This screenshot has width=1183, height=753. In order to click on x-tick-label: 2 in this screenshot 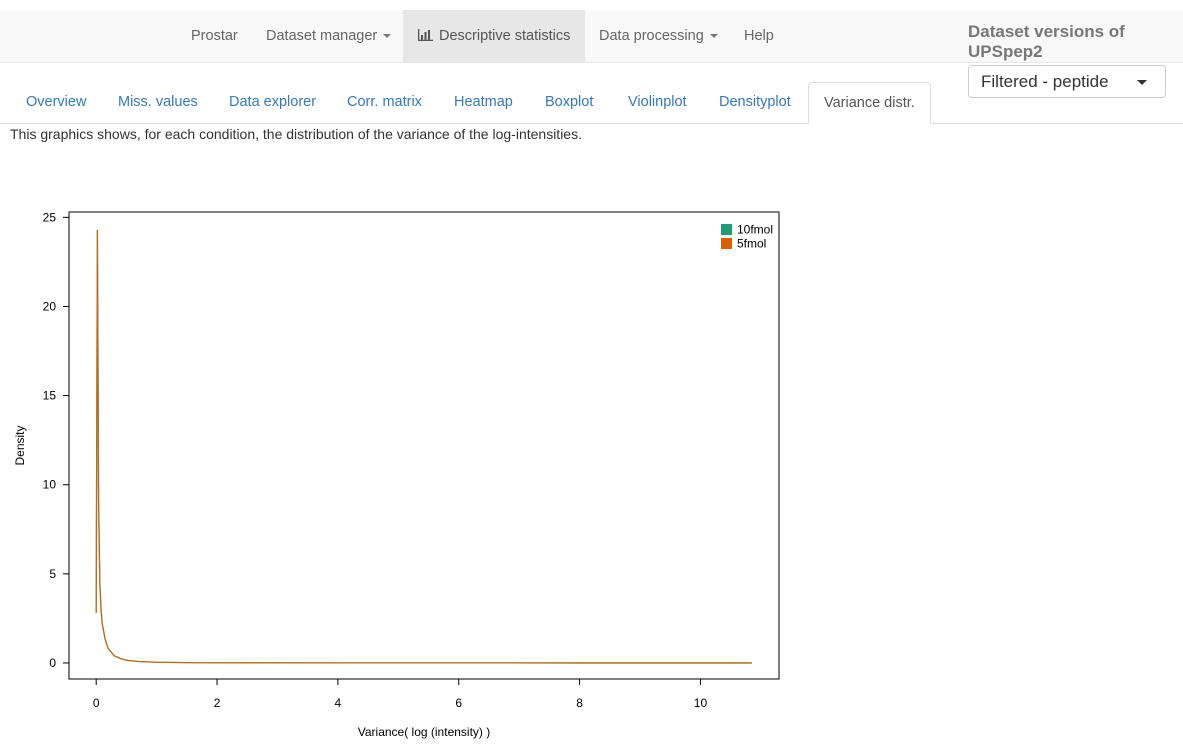, I will do `click(217, 703)`.